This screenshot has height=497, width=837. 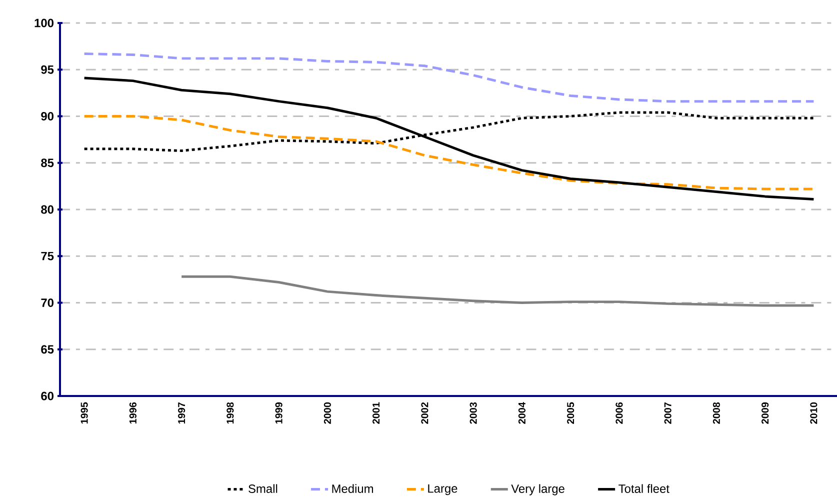 I want to click on y-tick-label: 70, so click(x=47, y=302).